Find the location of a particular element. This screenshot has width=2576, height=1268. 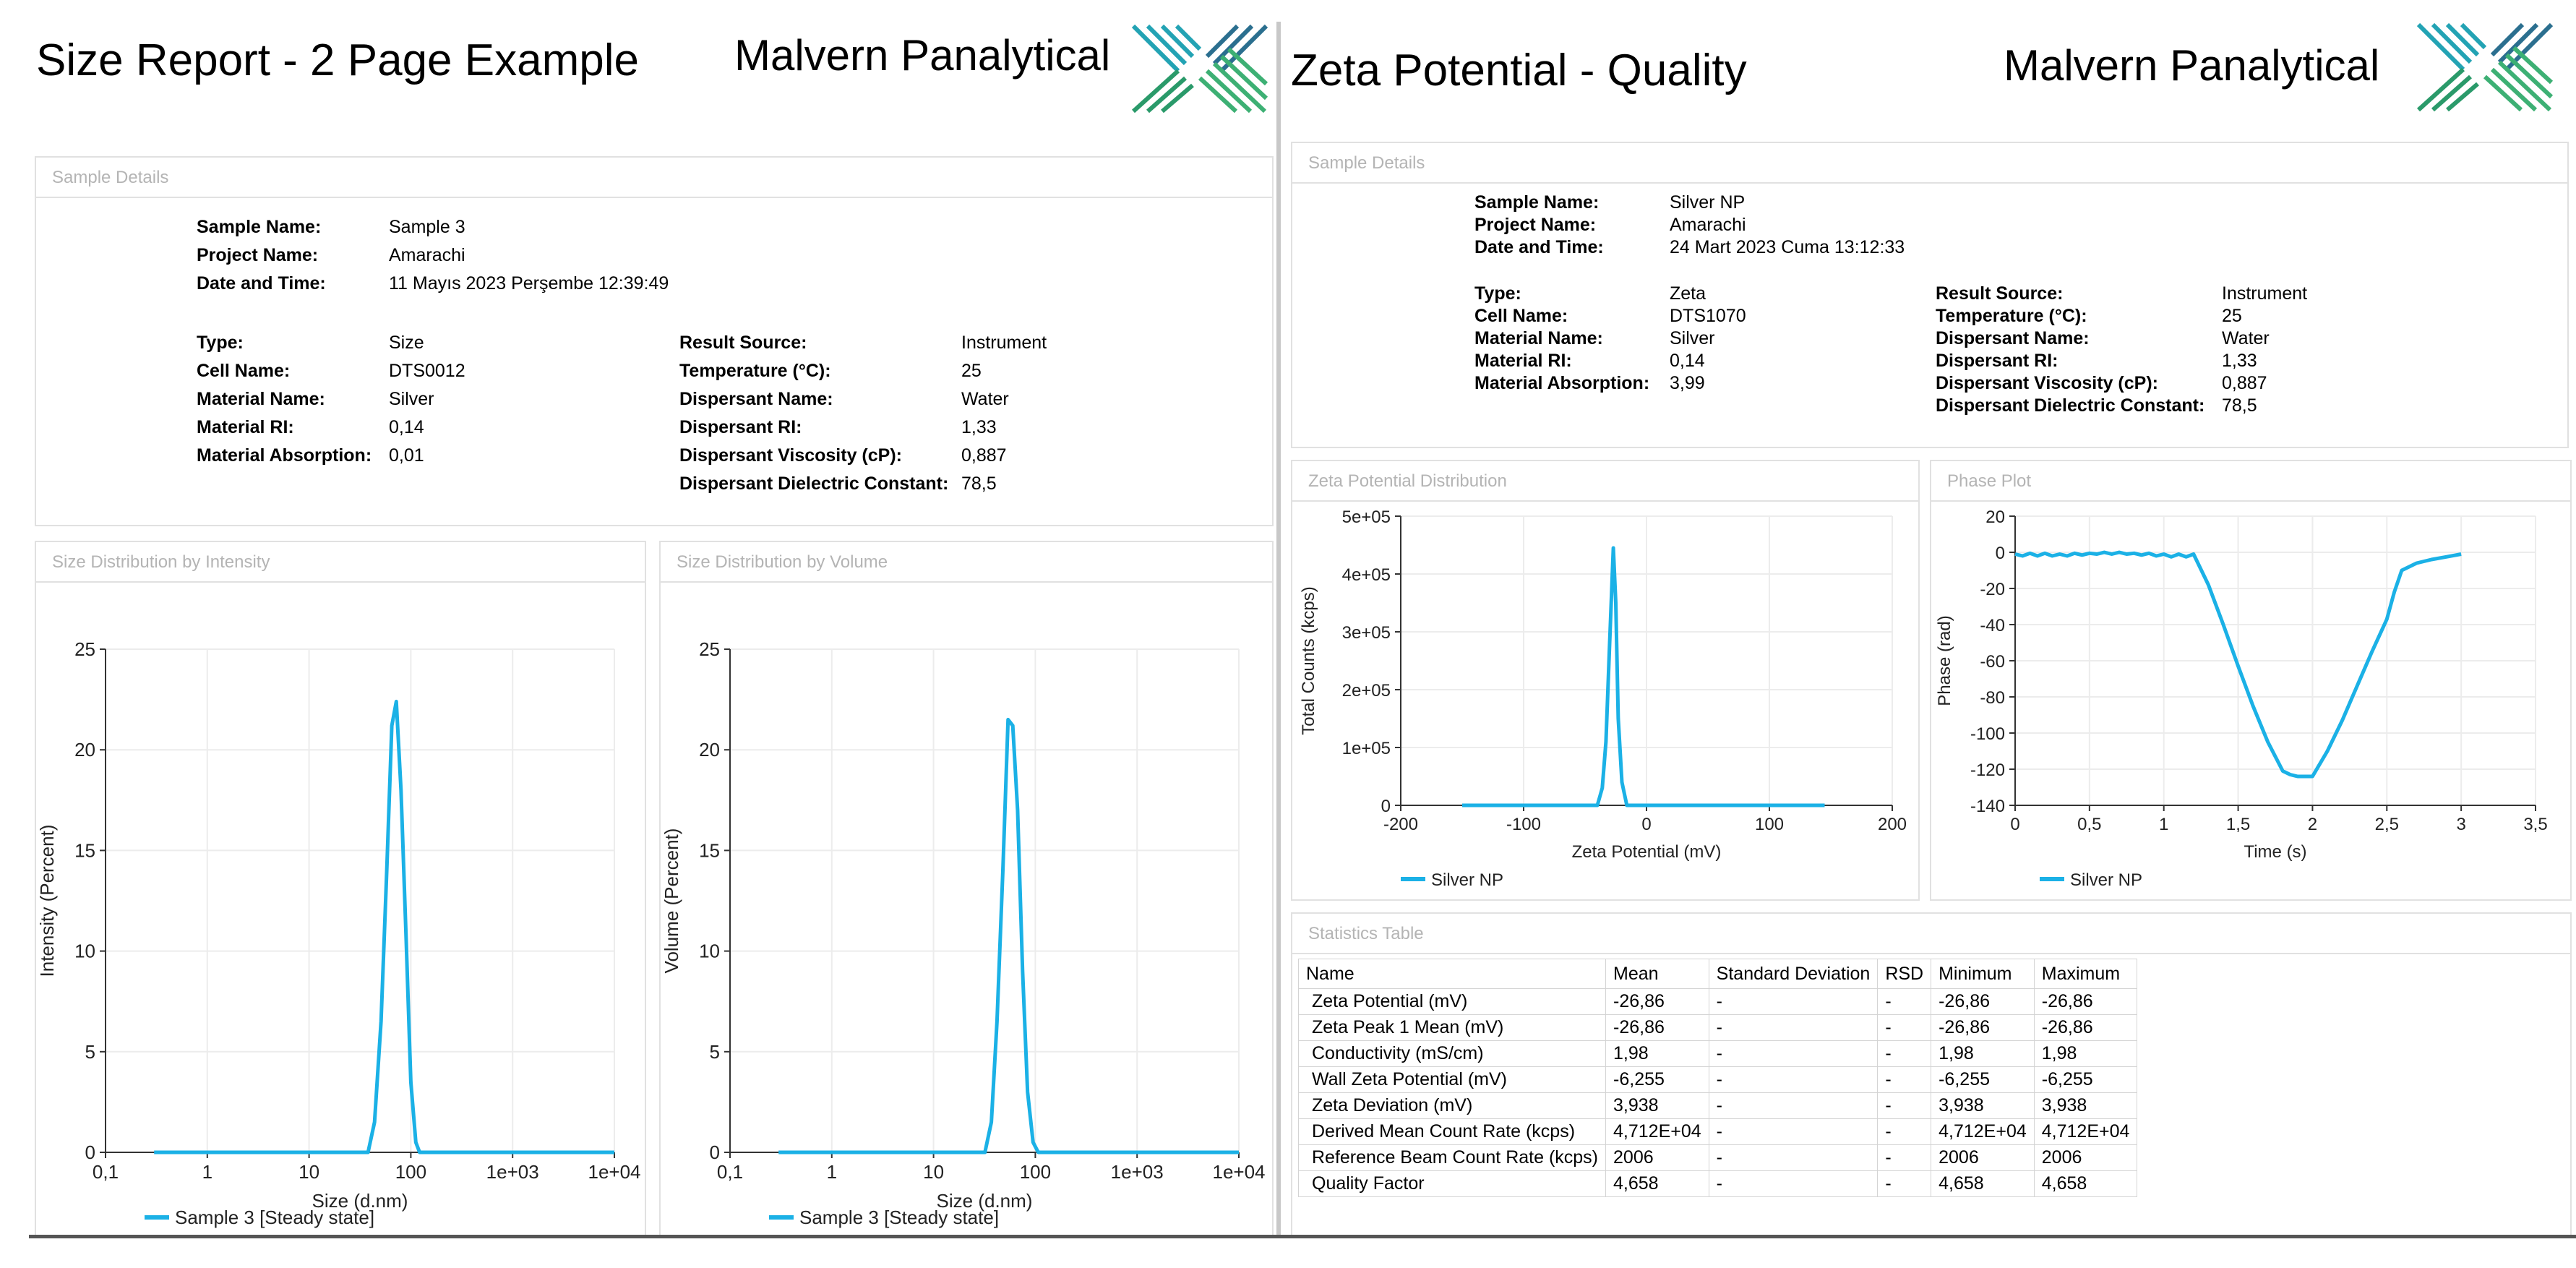

y-tick-label: 2e+05 is located at coordinates (1367, 691).